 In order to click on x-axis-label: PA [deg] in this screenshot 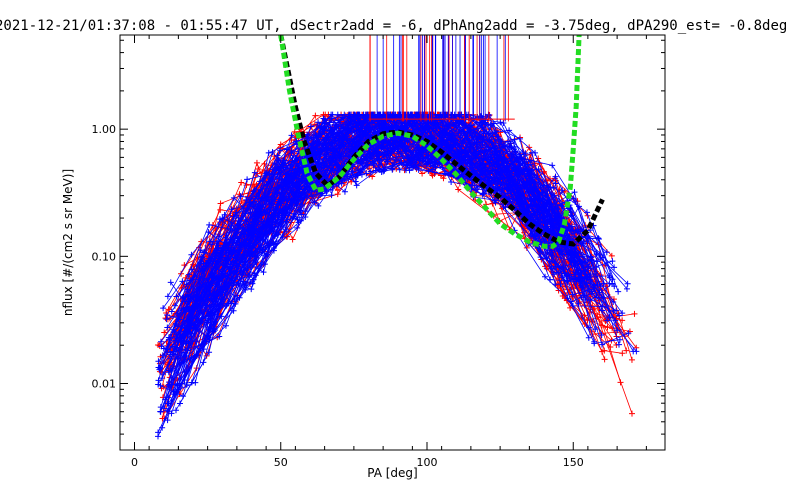, I will do `click(392, 473)`.